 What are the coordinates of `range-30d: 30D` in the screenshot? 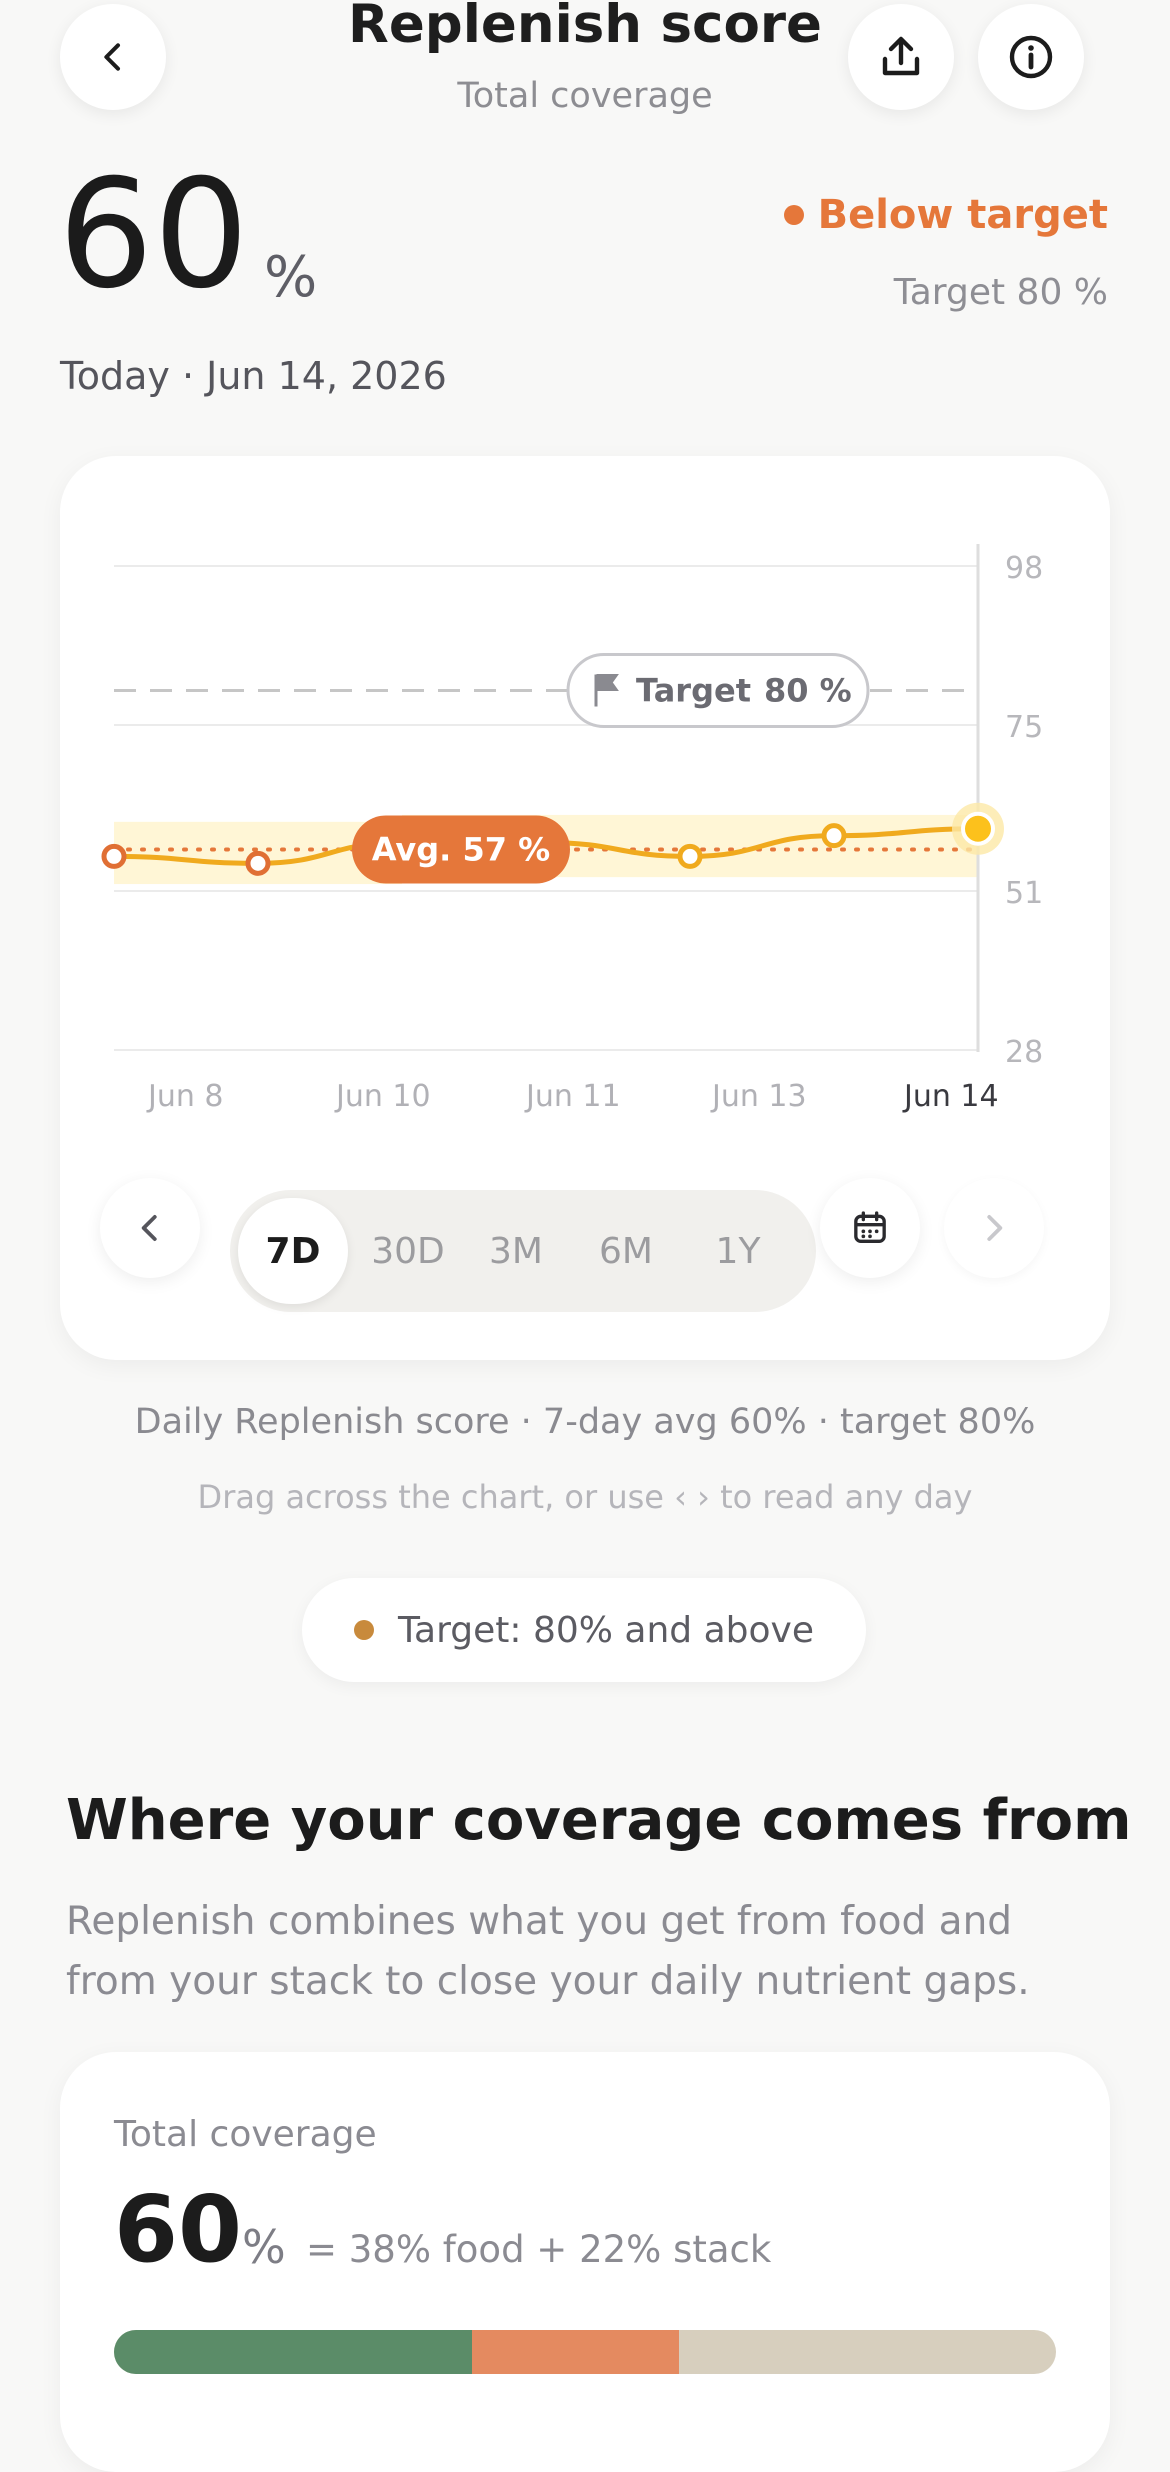 It's located at (408, 1251).